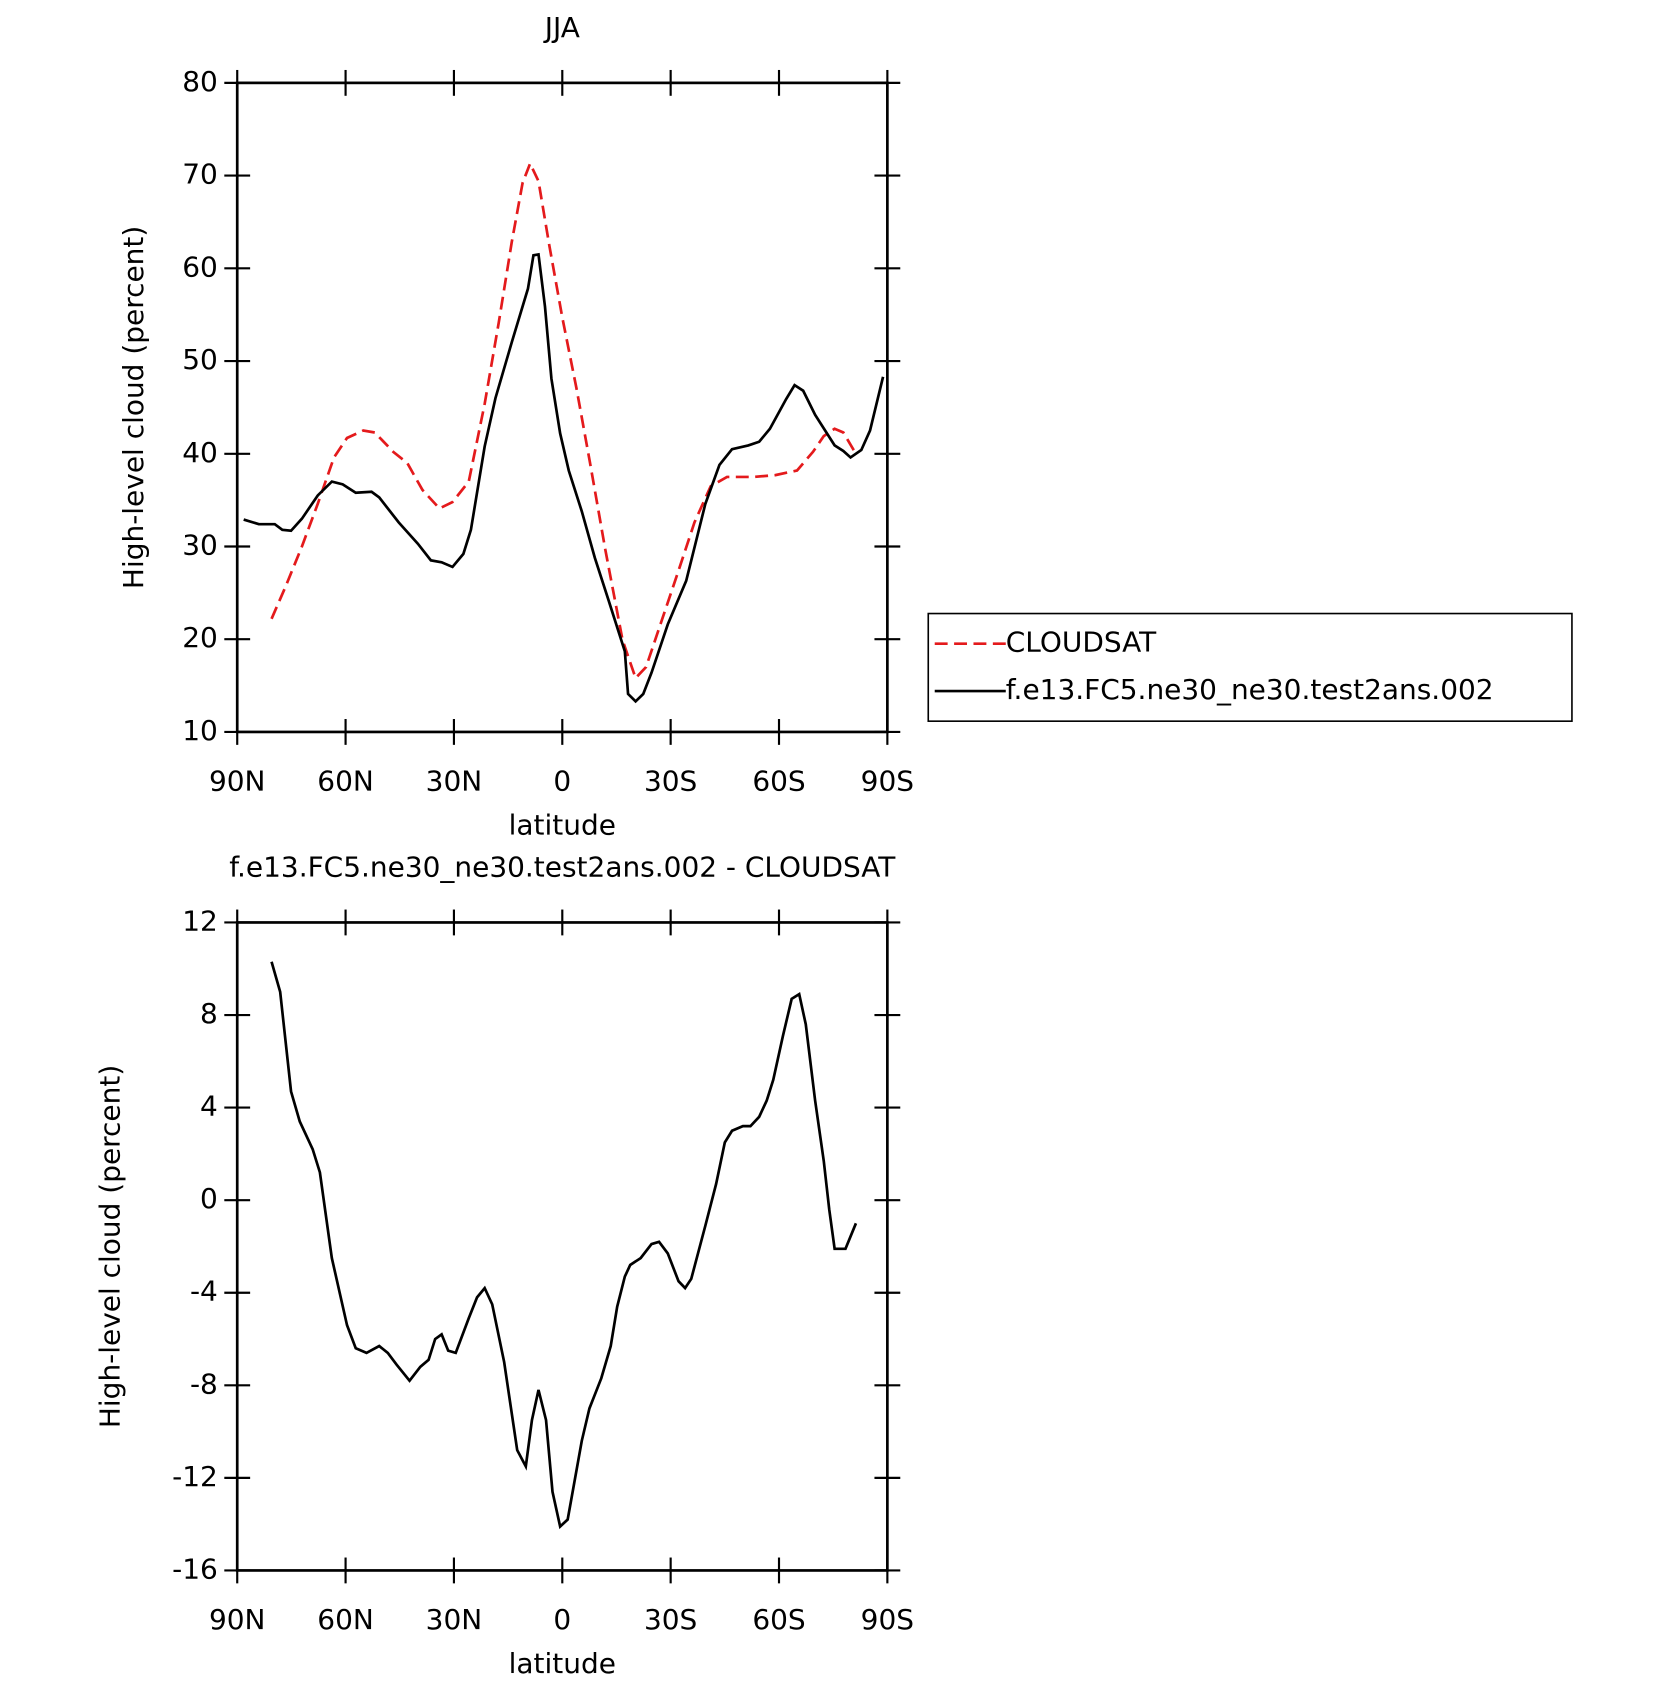  I want to click on y-tick-label: 8, so click(209, 1013).